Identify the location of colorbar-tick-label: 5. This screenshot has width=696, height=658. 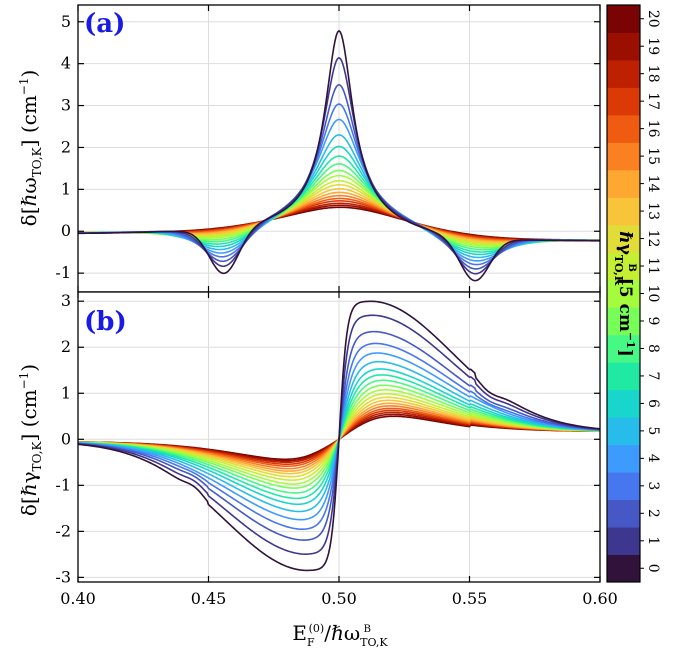
(653, 430).